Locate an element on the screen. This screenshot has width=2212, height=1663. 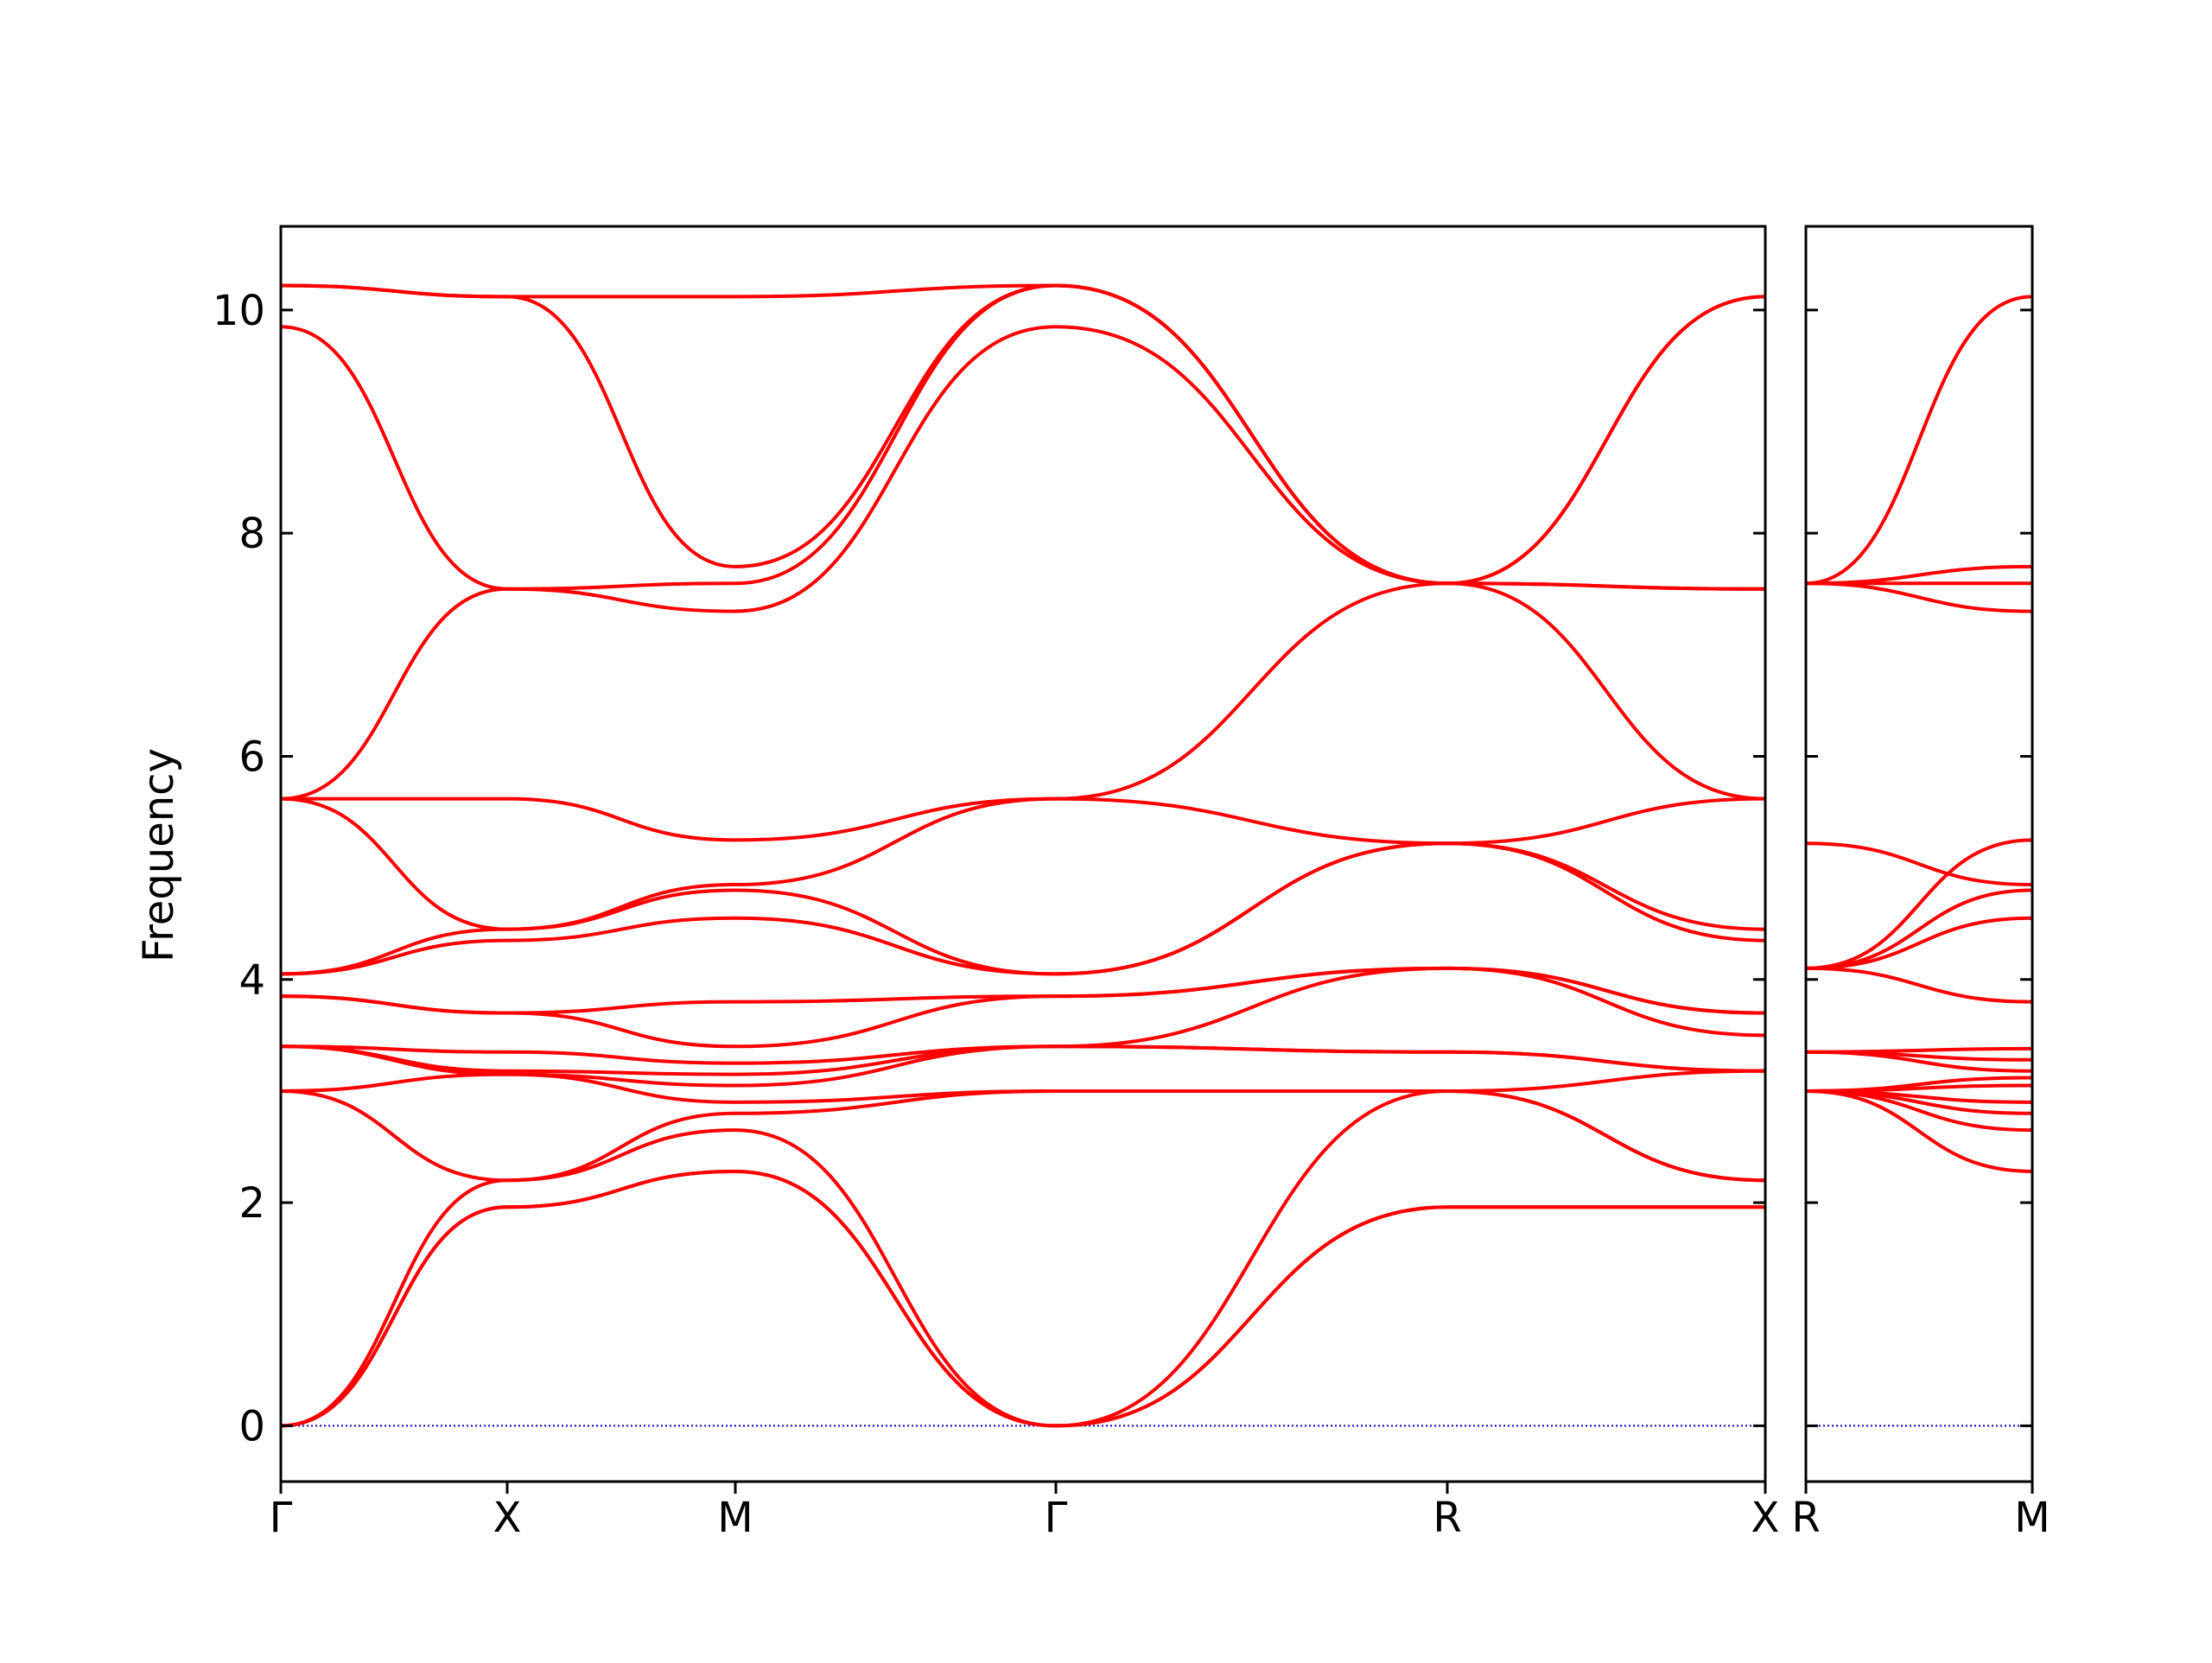
y-tick-label: 8 is located at coordinates (251, 534).